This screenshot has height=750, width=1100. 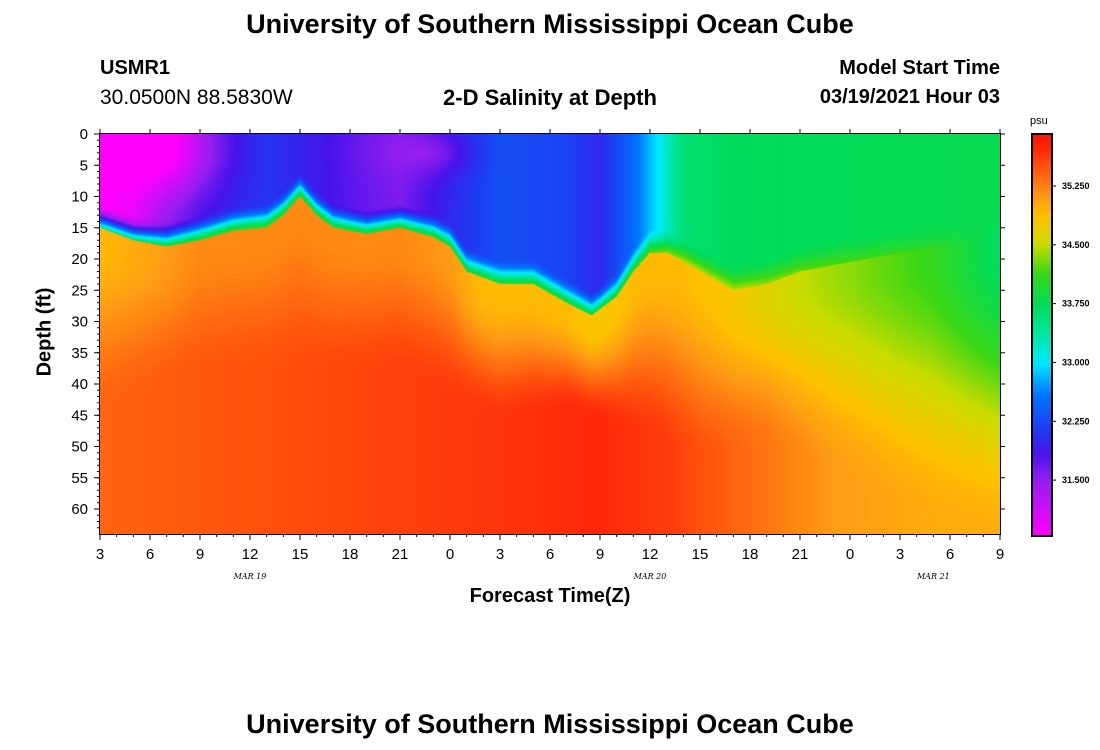 I want to click on y-tick-label: 55, so click(x=79, y=478).